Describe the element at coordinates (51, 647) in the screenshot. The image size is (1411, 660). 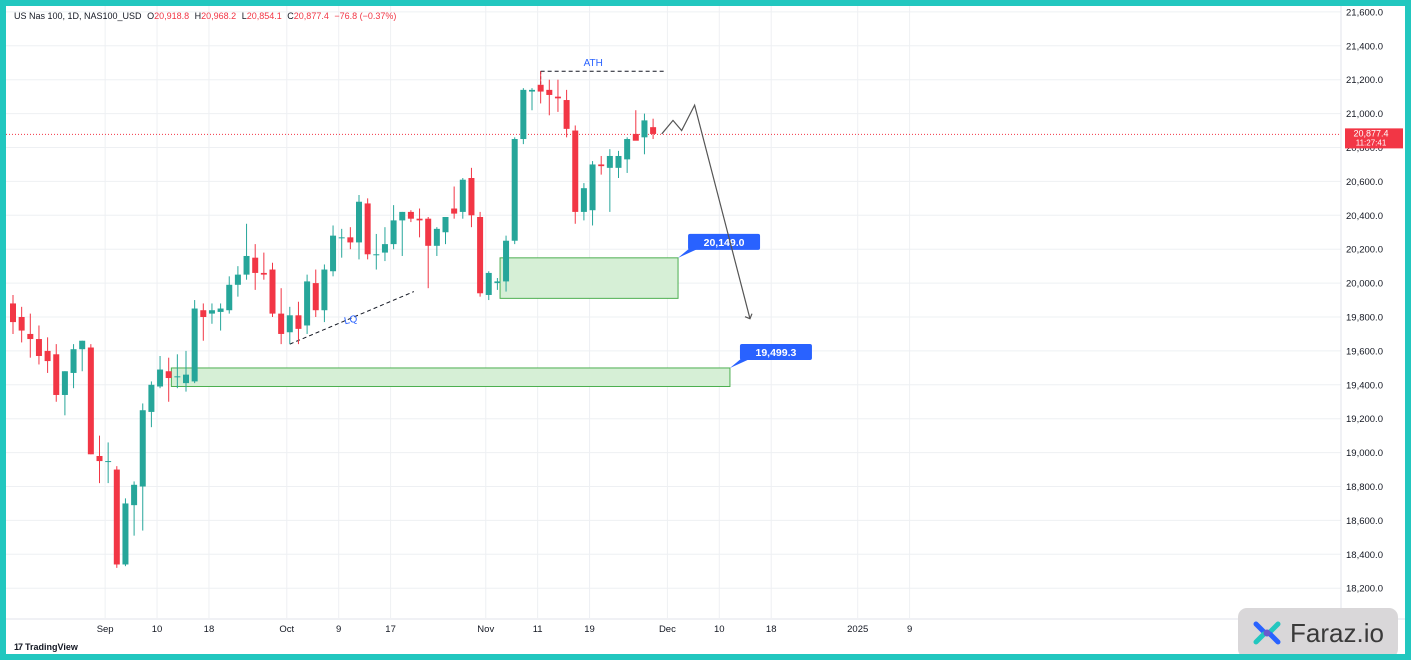
I see `tradingview-label: TradingView` at that location.